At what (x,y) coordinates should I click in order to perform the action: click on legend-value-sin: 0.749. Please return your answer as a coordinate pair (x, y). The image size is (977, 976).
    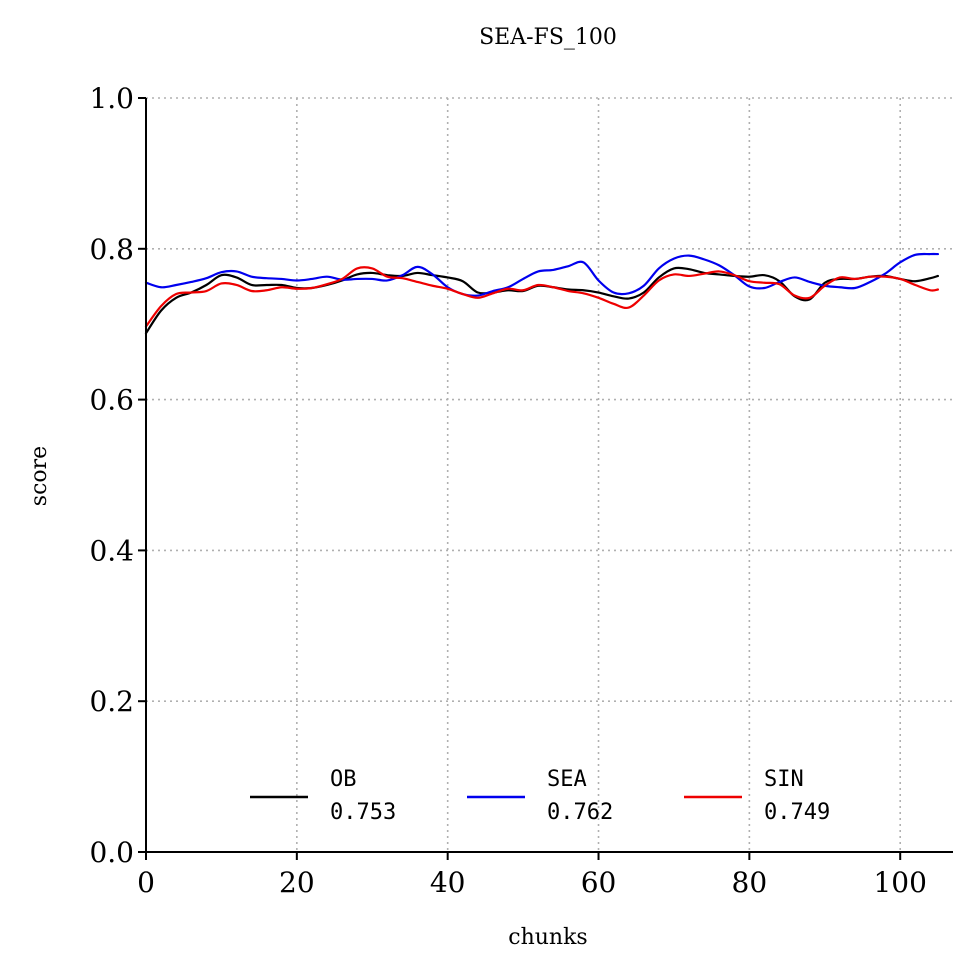
    Looking at the image, I should click on (797, 812).